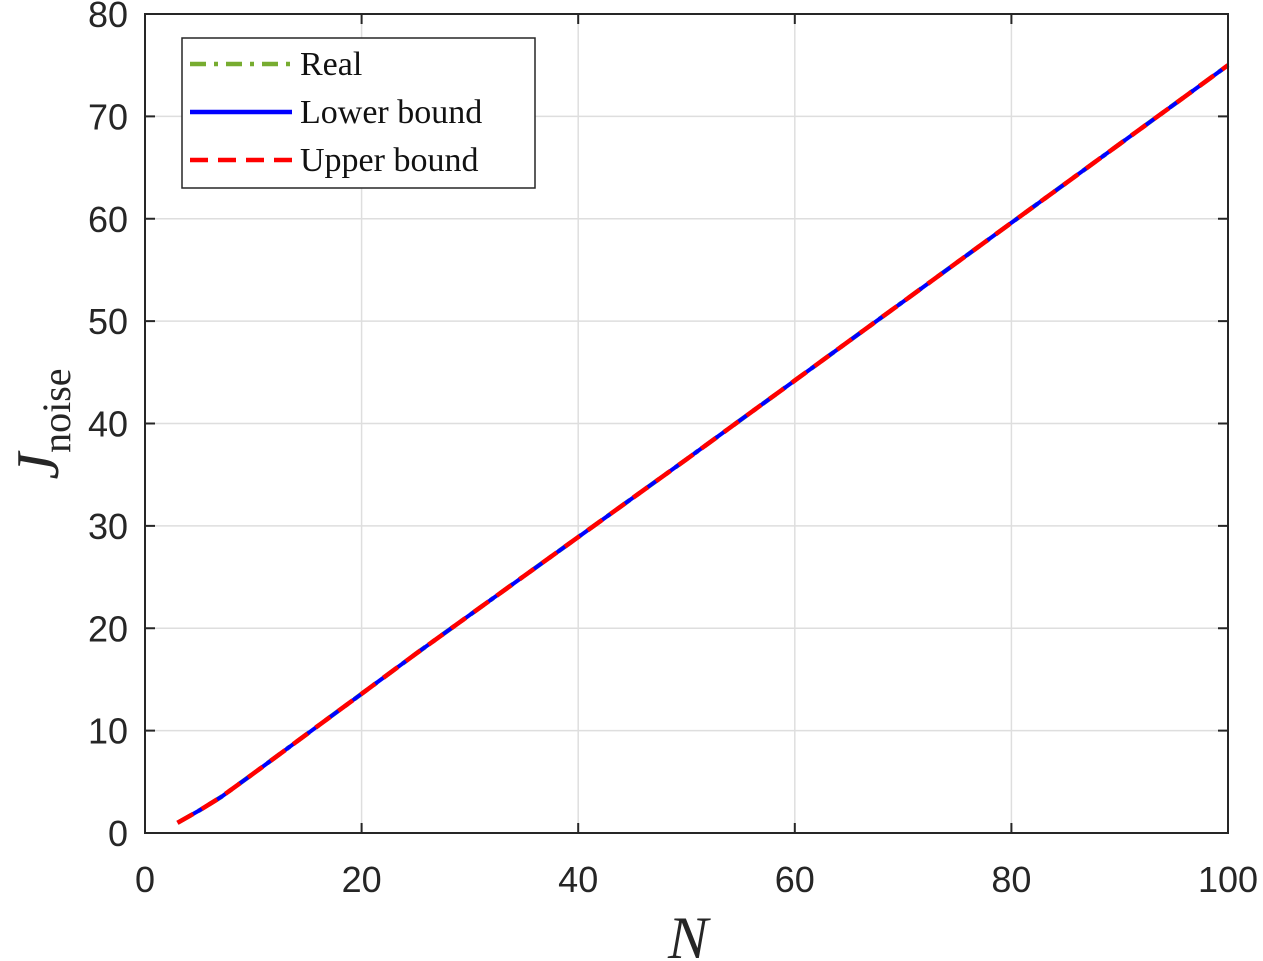  I want to click on y-tick-label: 30, so click(108, 526).